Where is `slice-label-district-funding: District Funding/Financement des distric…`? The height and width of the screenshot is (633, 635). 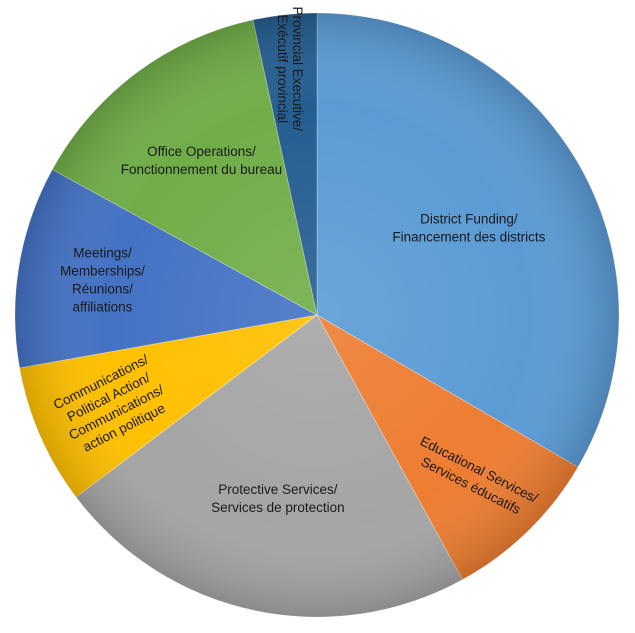
slice-label-district-funding: District Funding/Financement des distric… is located at coordinates (468, 228).